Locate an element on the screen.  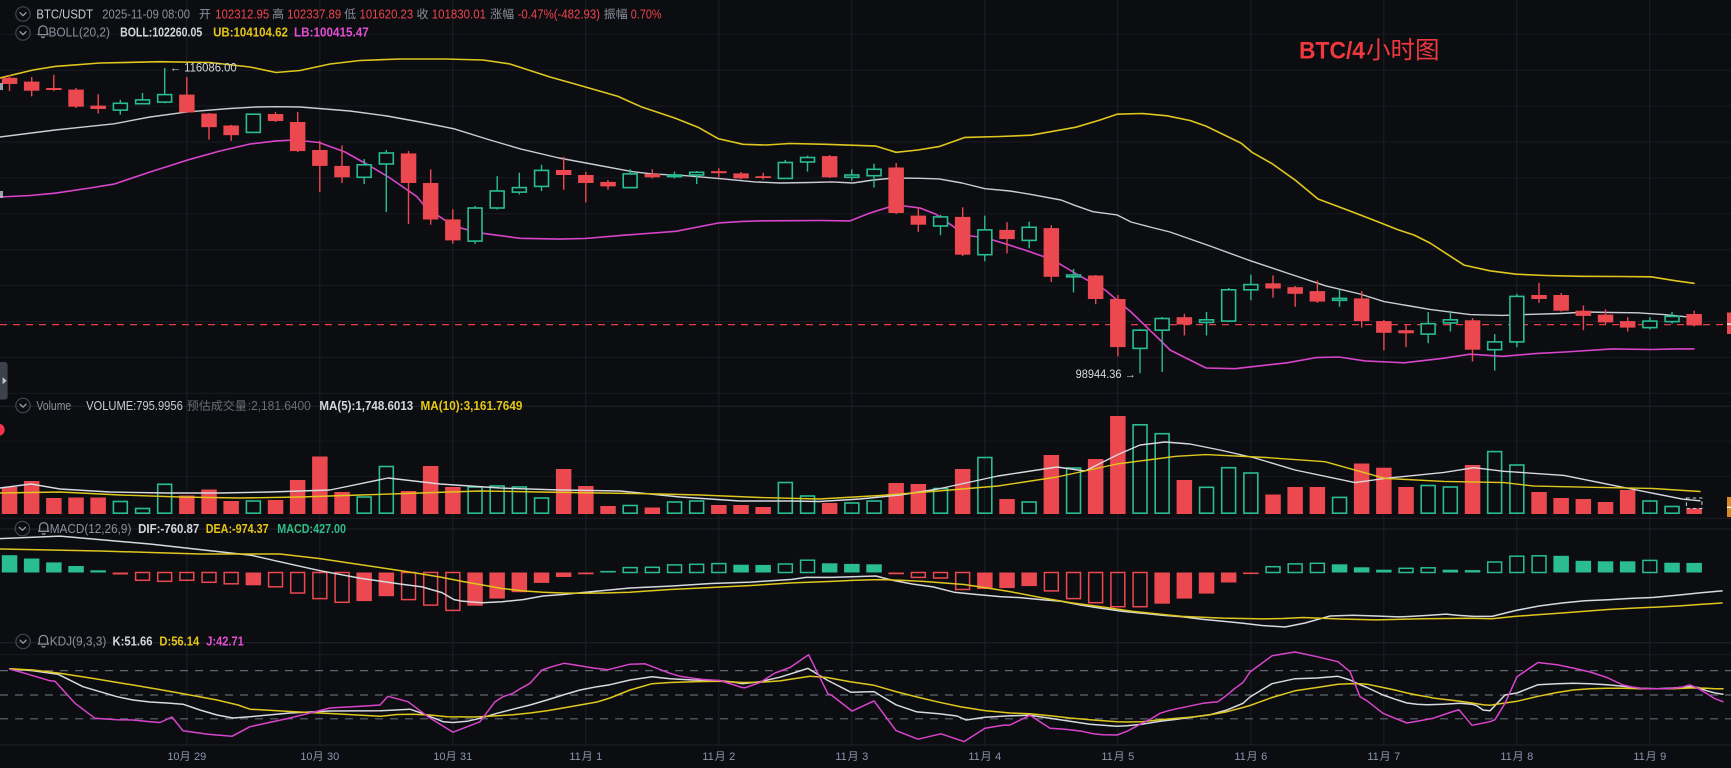
svg-text: BOLL(20,2) is located at coordinates (80, 33).